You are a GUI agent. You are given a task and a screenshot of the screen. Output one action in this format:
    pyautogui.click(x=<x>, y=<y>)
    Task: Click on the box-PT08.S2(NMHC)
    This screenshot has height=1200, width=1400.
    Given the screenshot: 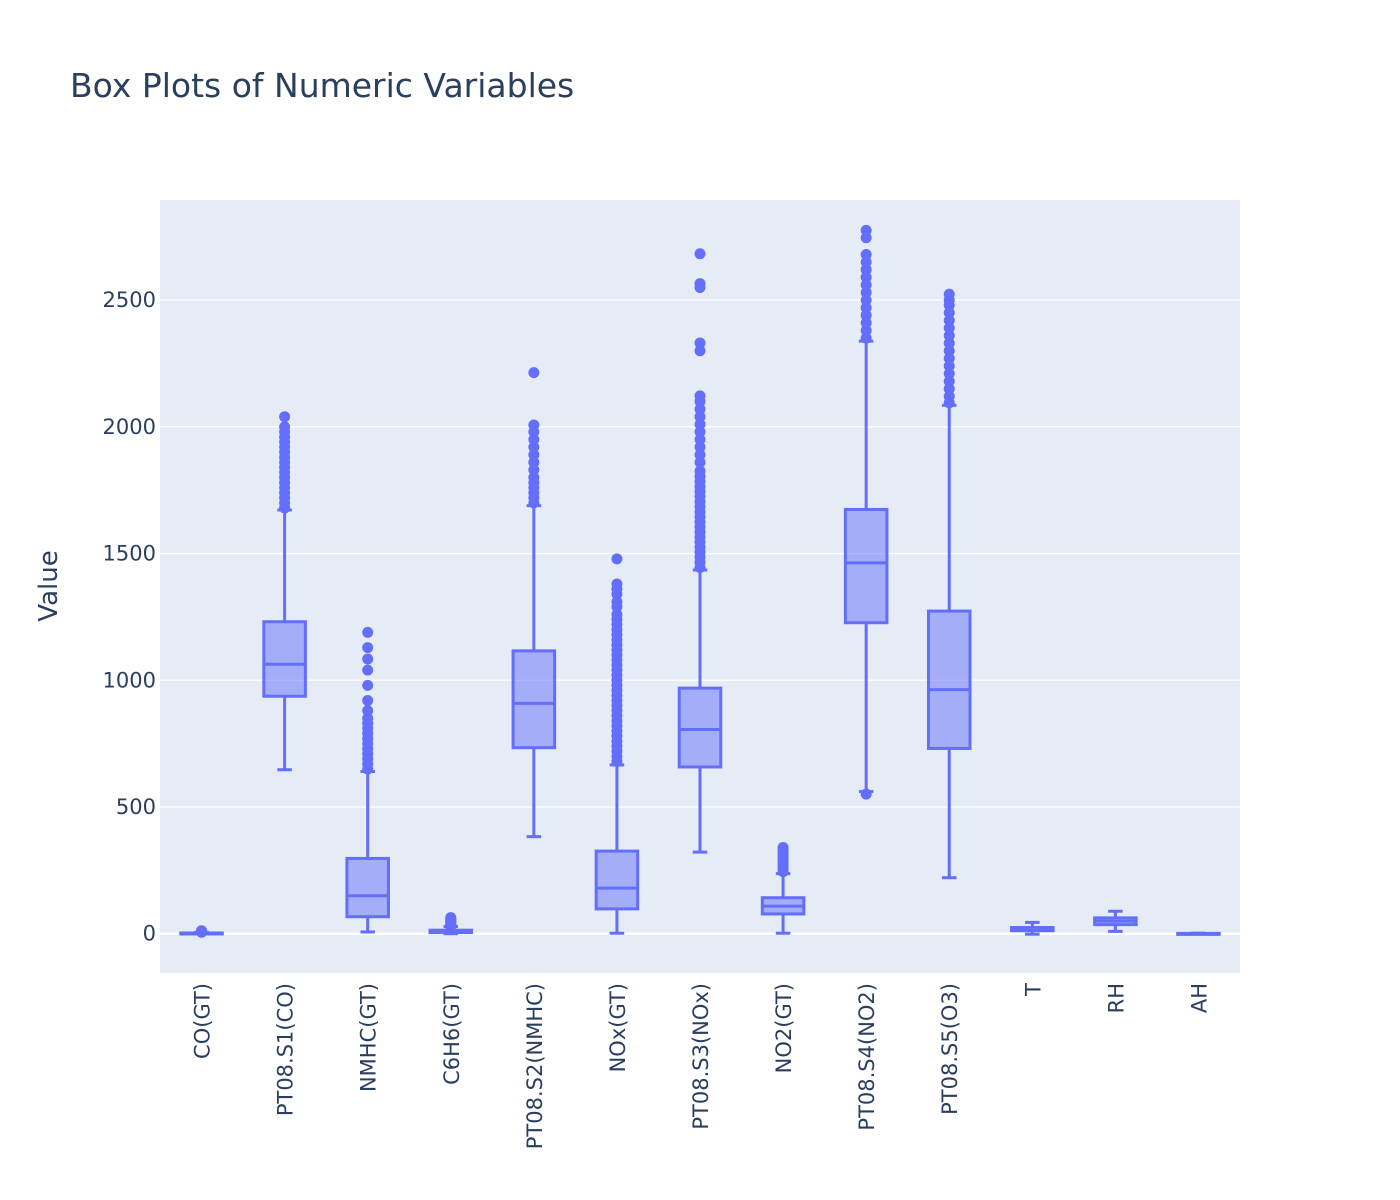 What is the action you would take?
    pyautogui.click(x=534, y=603)
    